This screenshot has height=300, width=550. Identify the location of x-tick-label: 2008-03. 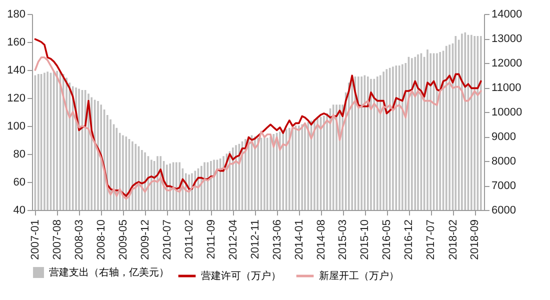
(80, 240).